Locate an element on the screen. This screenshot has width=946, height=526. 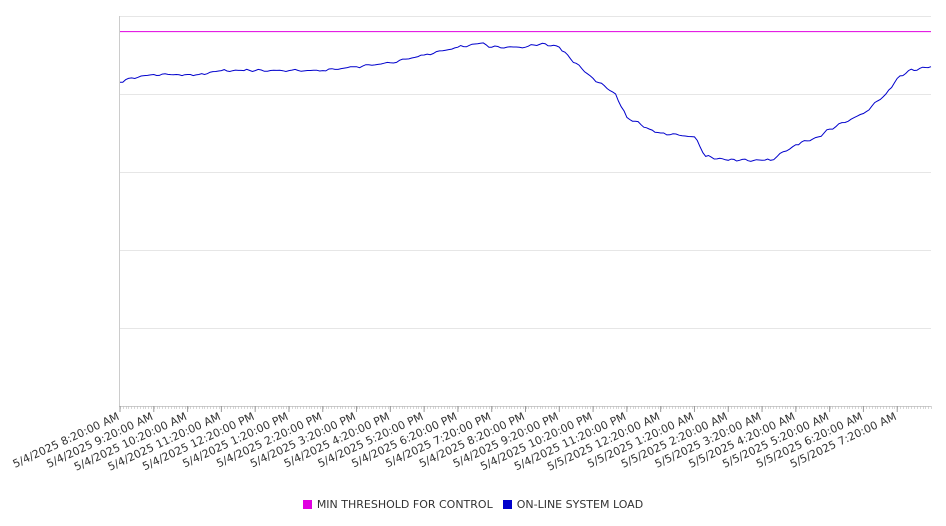
legend-label-threshold: MIN THRESHOLD FOR CONTROL is located at coordinates (404, 504).